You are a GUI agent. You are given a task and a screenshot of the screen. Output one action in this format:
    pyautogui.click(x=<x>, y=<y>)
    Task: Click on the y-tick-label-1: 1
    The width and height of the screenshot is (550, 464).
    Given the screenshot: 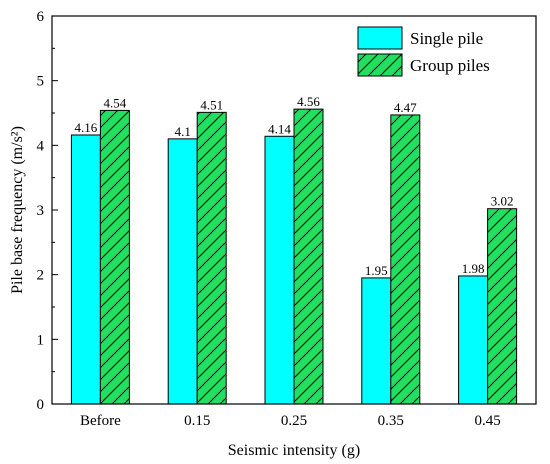 What is the action you would take?
    pyautogui.click(x=41, y=340)
    